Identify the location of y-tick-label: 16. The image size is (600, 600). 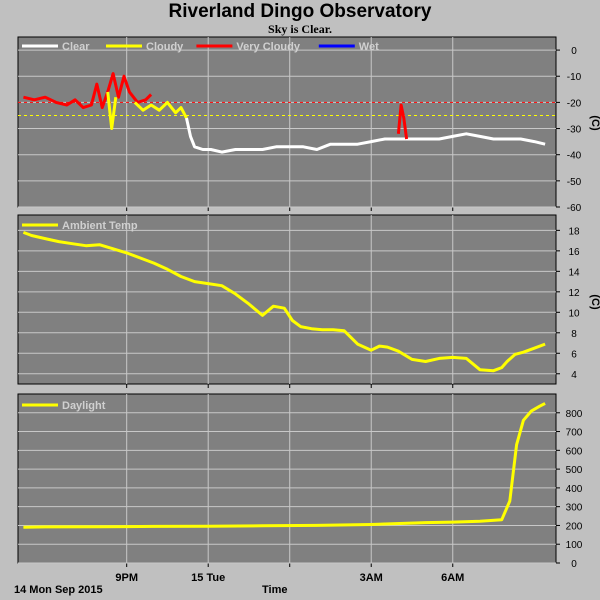
(574, 252).